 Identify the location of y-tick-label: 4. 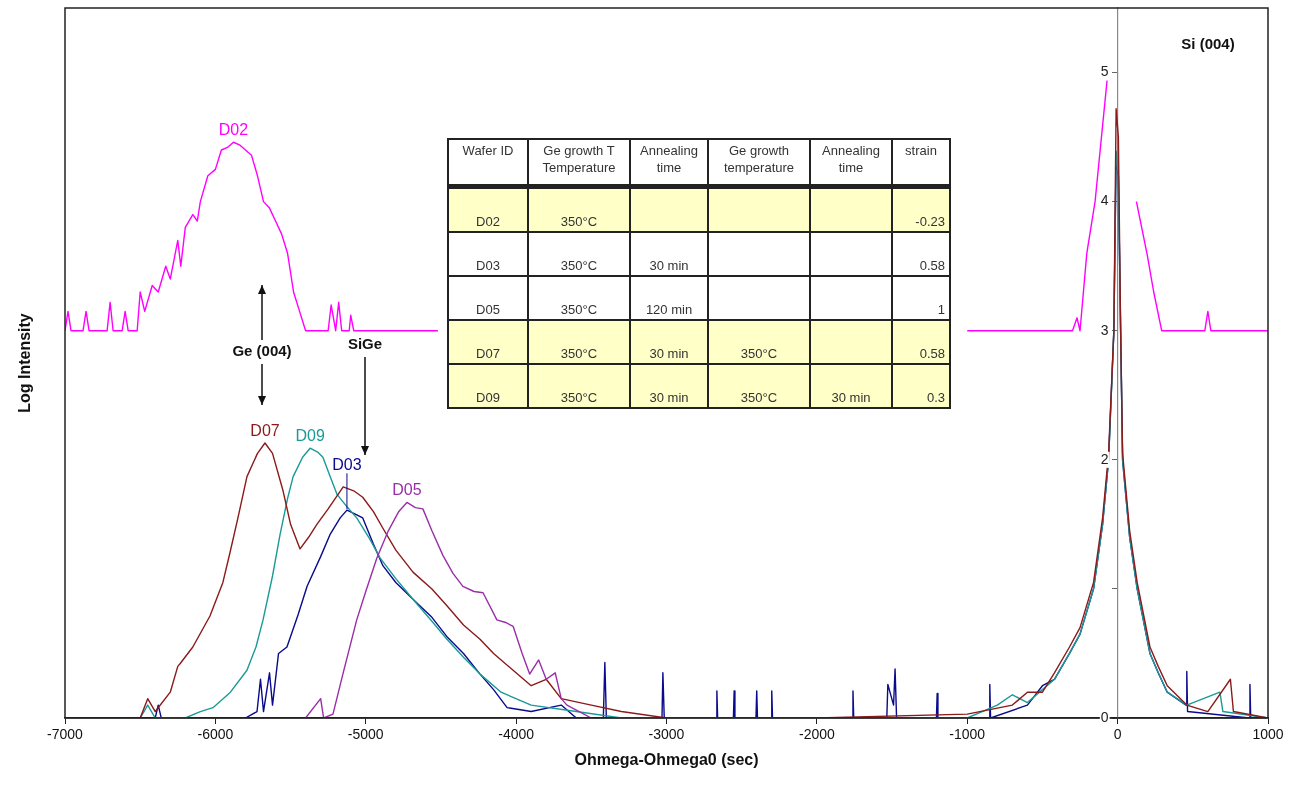
(1104, 200).